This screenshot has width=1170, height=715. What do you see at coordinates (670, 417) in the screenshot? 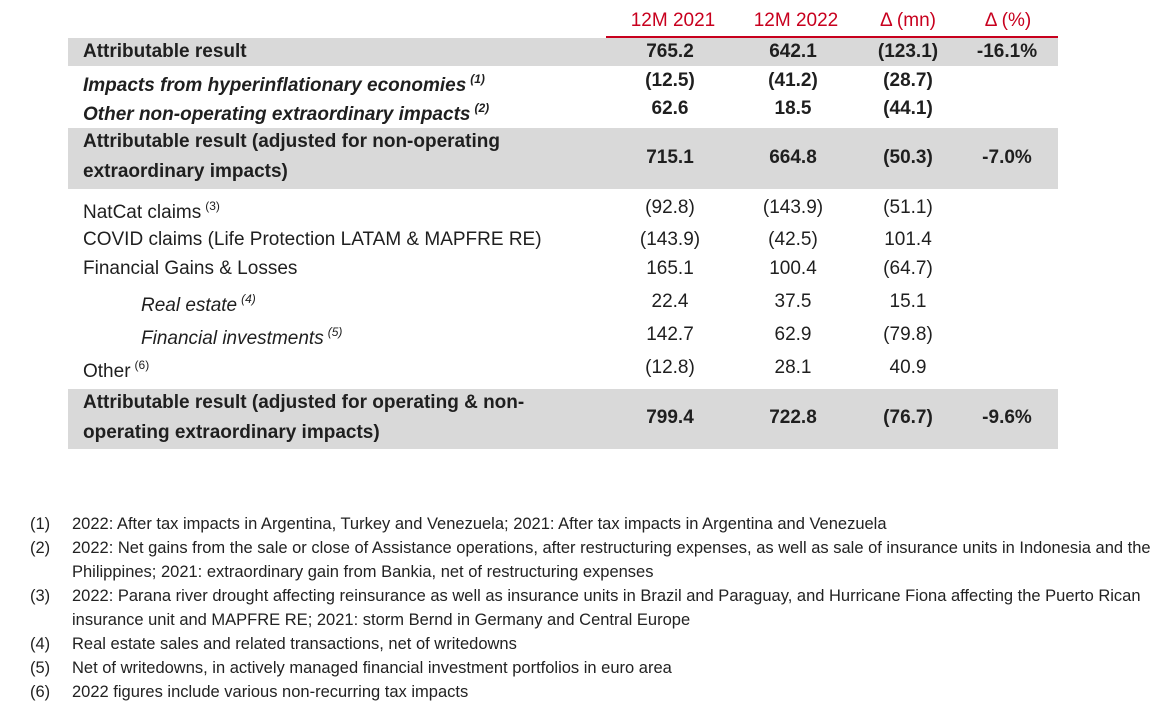
I see `value-2021: 799.4` at bounding box center [670, 417].